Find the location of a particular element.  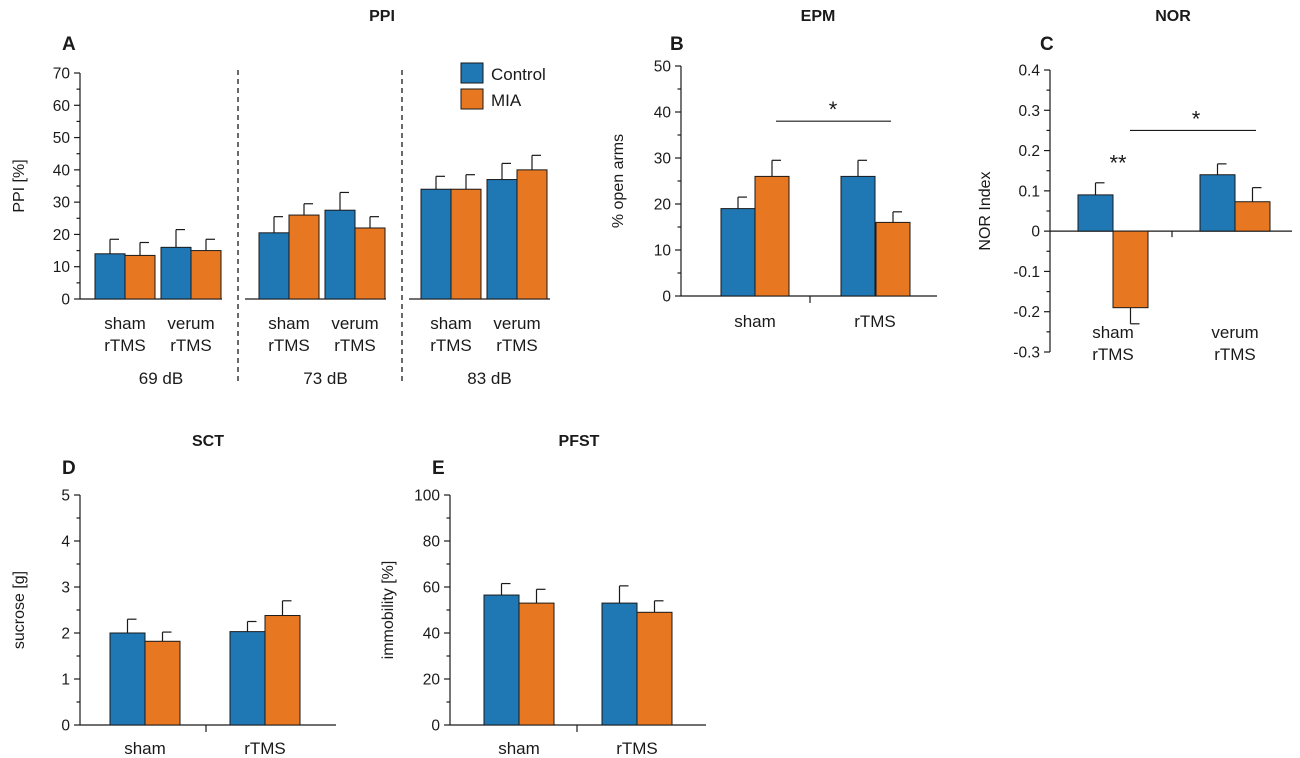

panel-b-x-label: sham is located at coordinates (755, 321).